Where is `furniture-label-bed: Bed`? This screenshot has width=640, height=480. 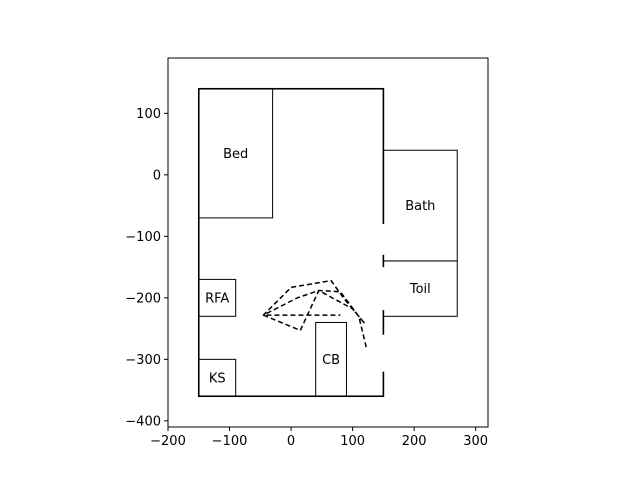
furniture-label-bed: Bed is located at coordinates (235, 154).